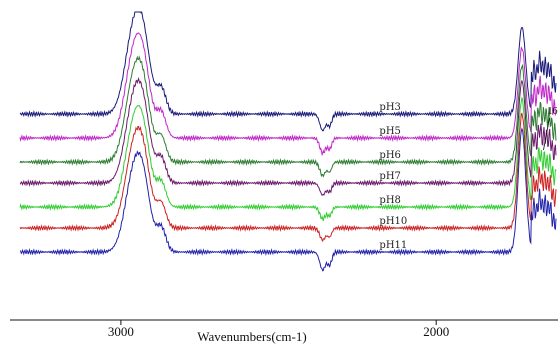  Describe the element at coordinates (552, 111) in the screenshot. I see `annotation-label: 1666` at that location.